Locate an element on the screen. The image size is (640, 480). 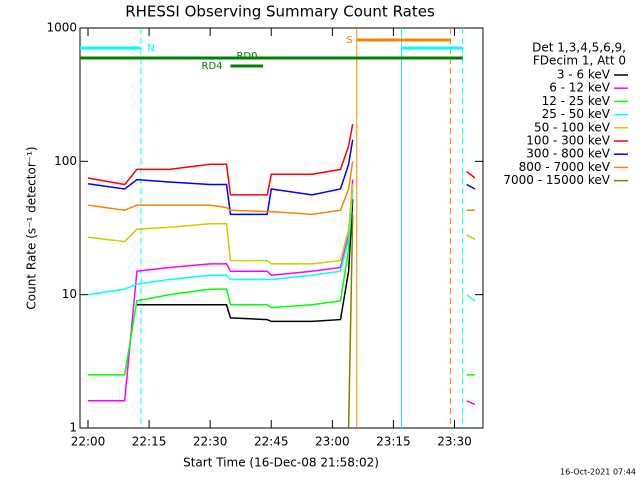
flag-label: RD4 is located at coordinates (212, 66).